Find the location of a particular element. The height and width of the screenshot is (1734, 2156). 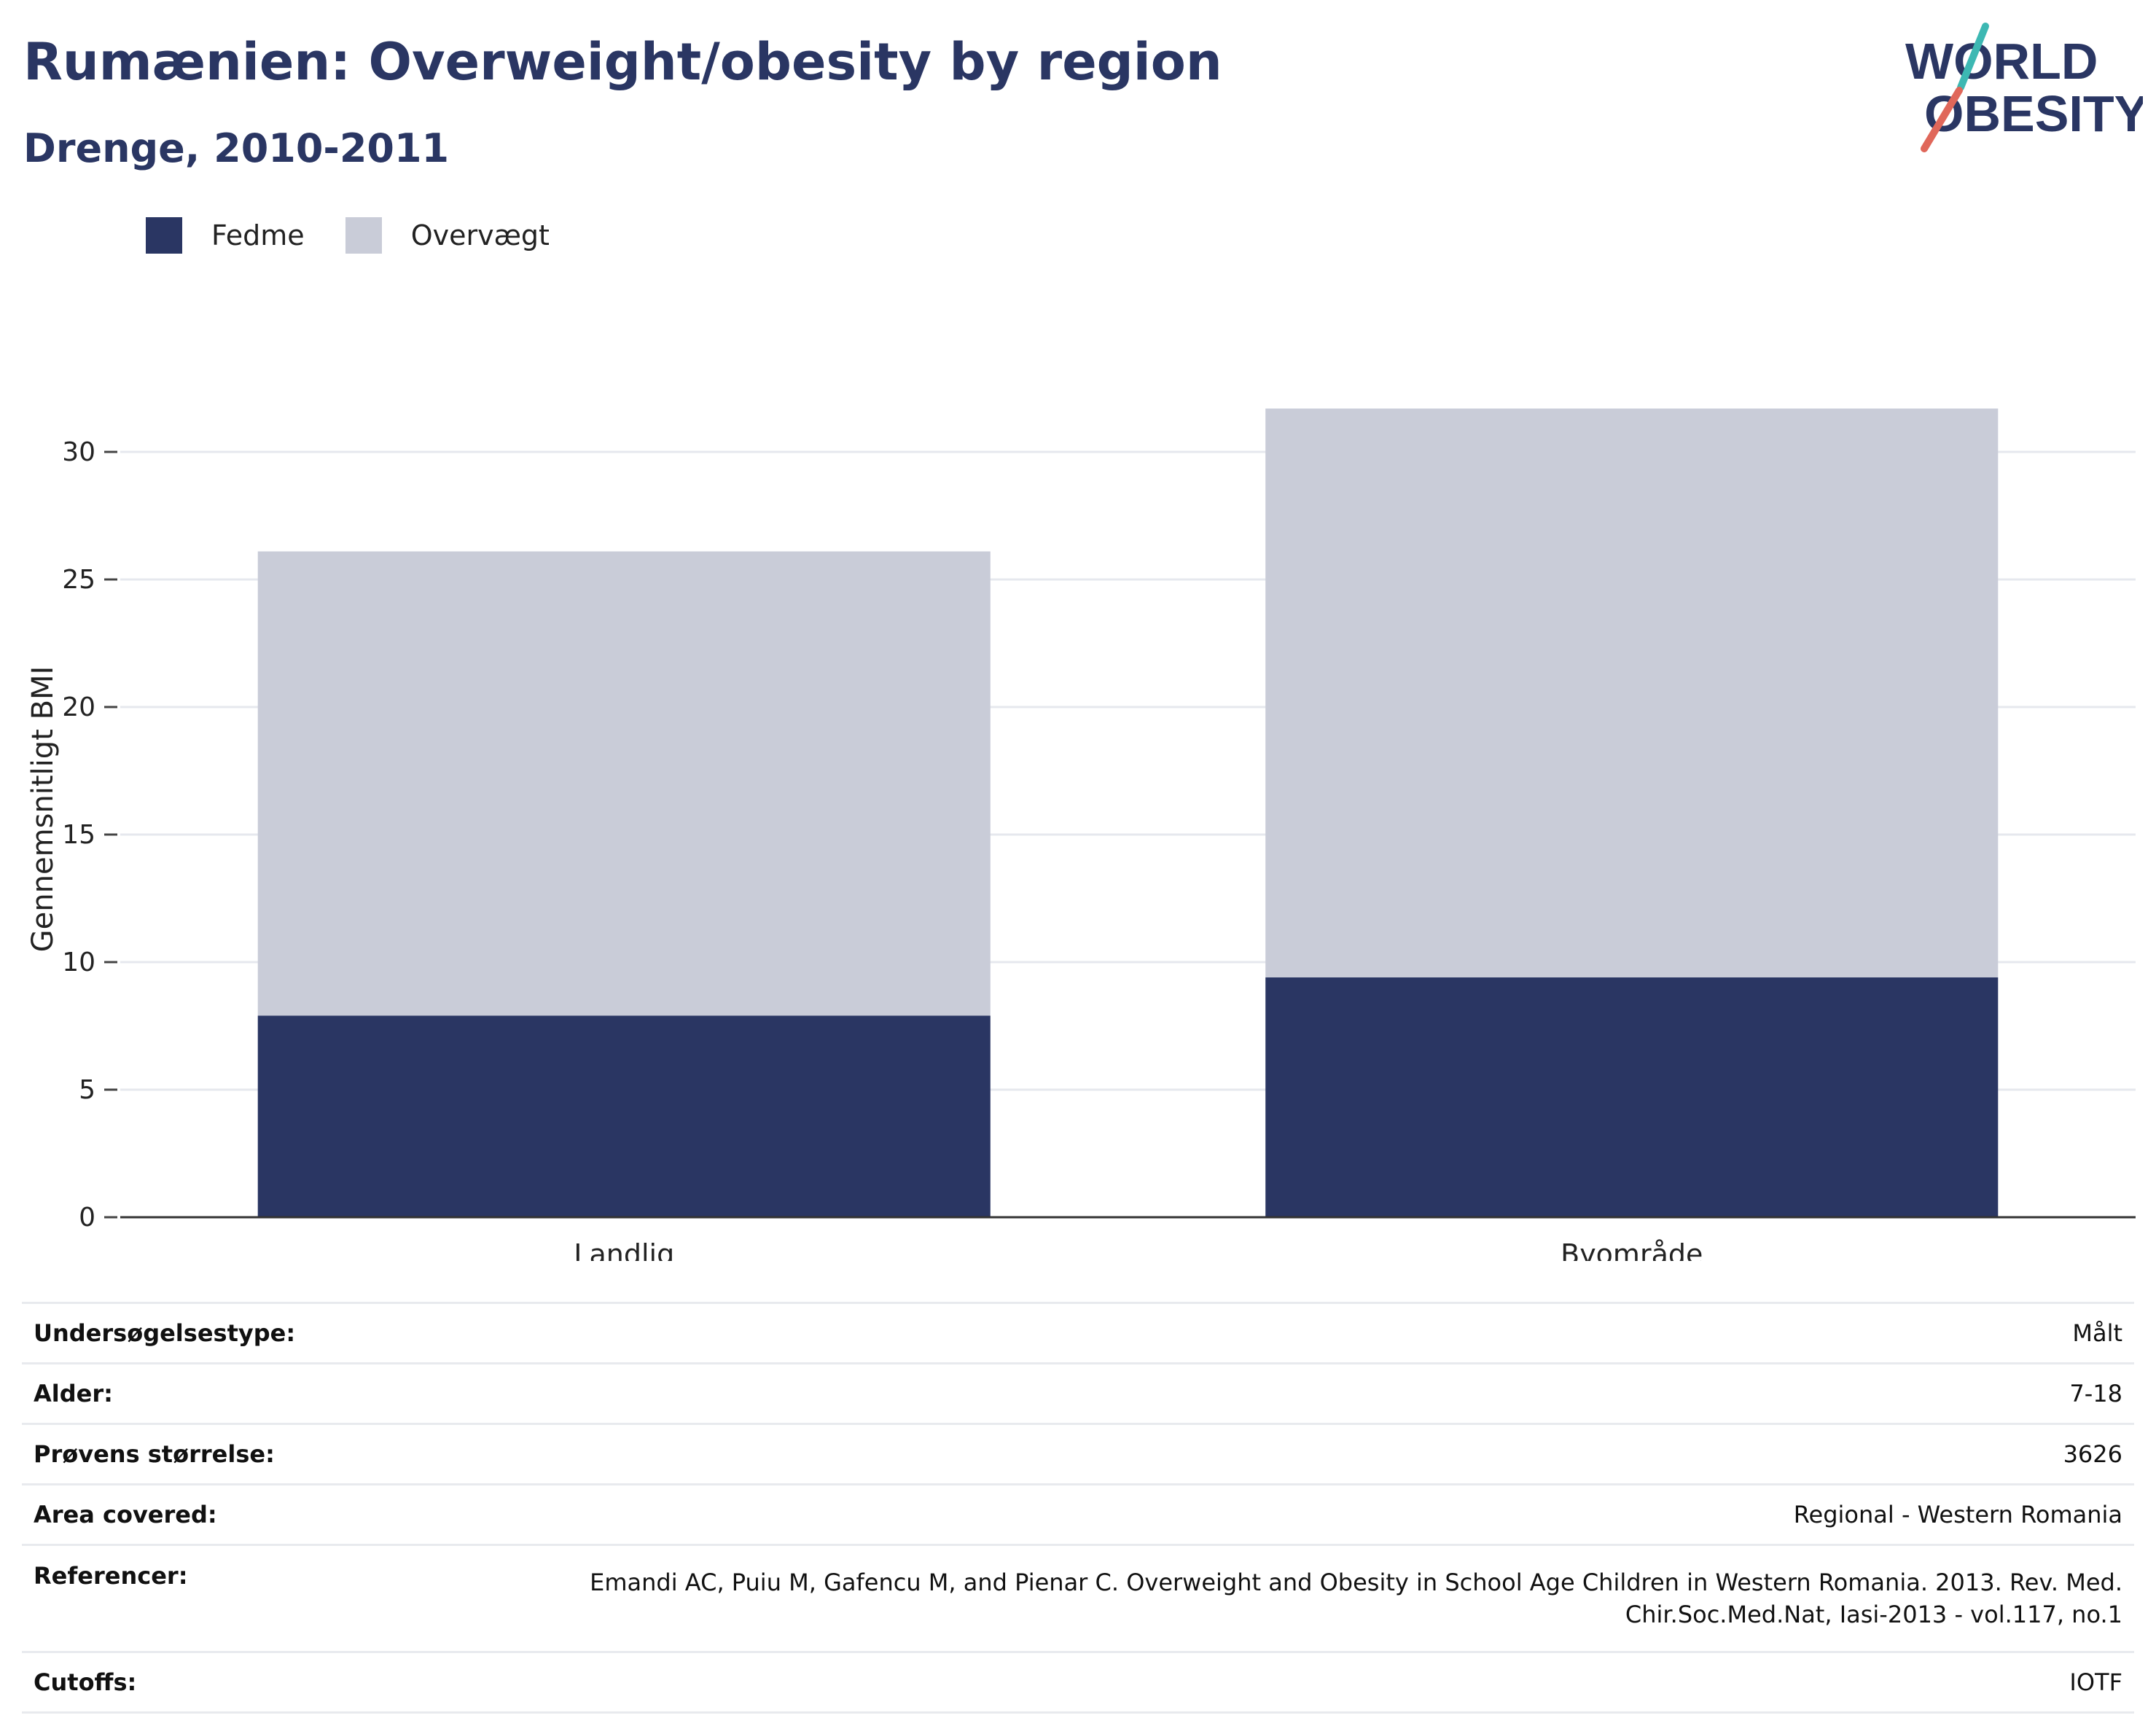

world-obesity-logo: WORLD OBESITY is located at coordinates (2024, 88).